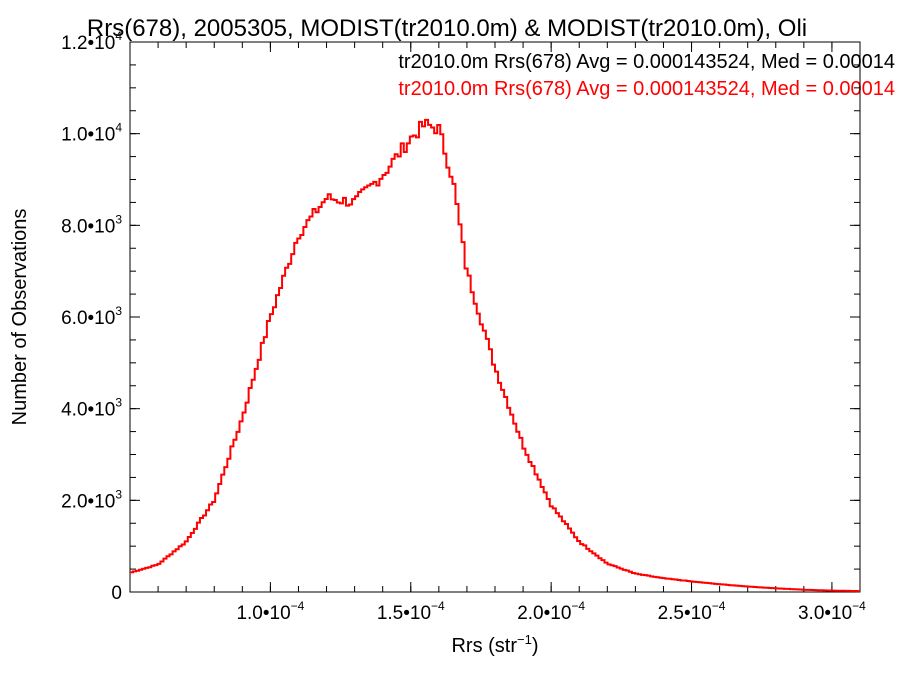  I want to click on x-tick-labels: 1.0•10−4 1.5•10−4 2.0•10−4 2.5•10−4 3.0•10−4, so click(551, 611).